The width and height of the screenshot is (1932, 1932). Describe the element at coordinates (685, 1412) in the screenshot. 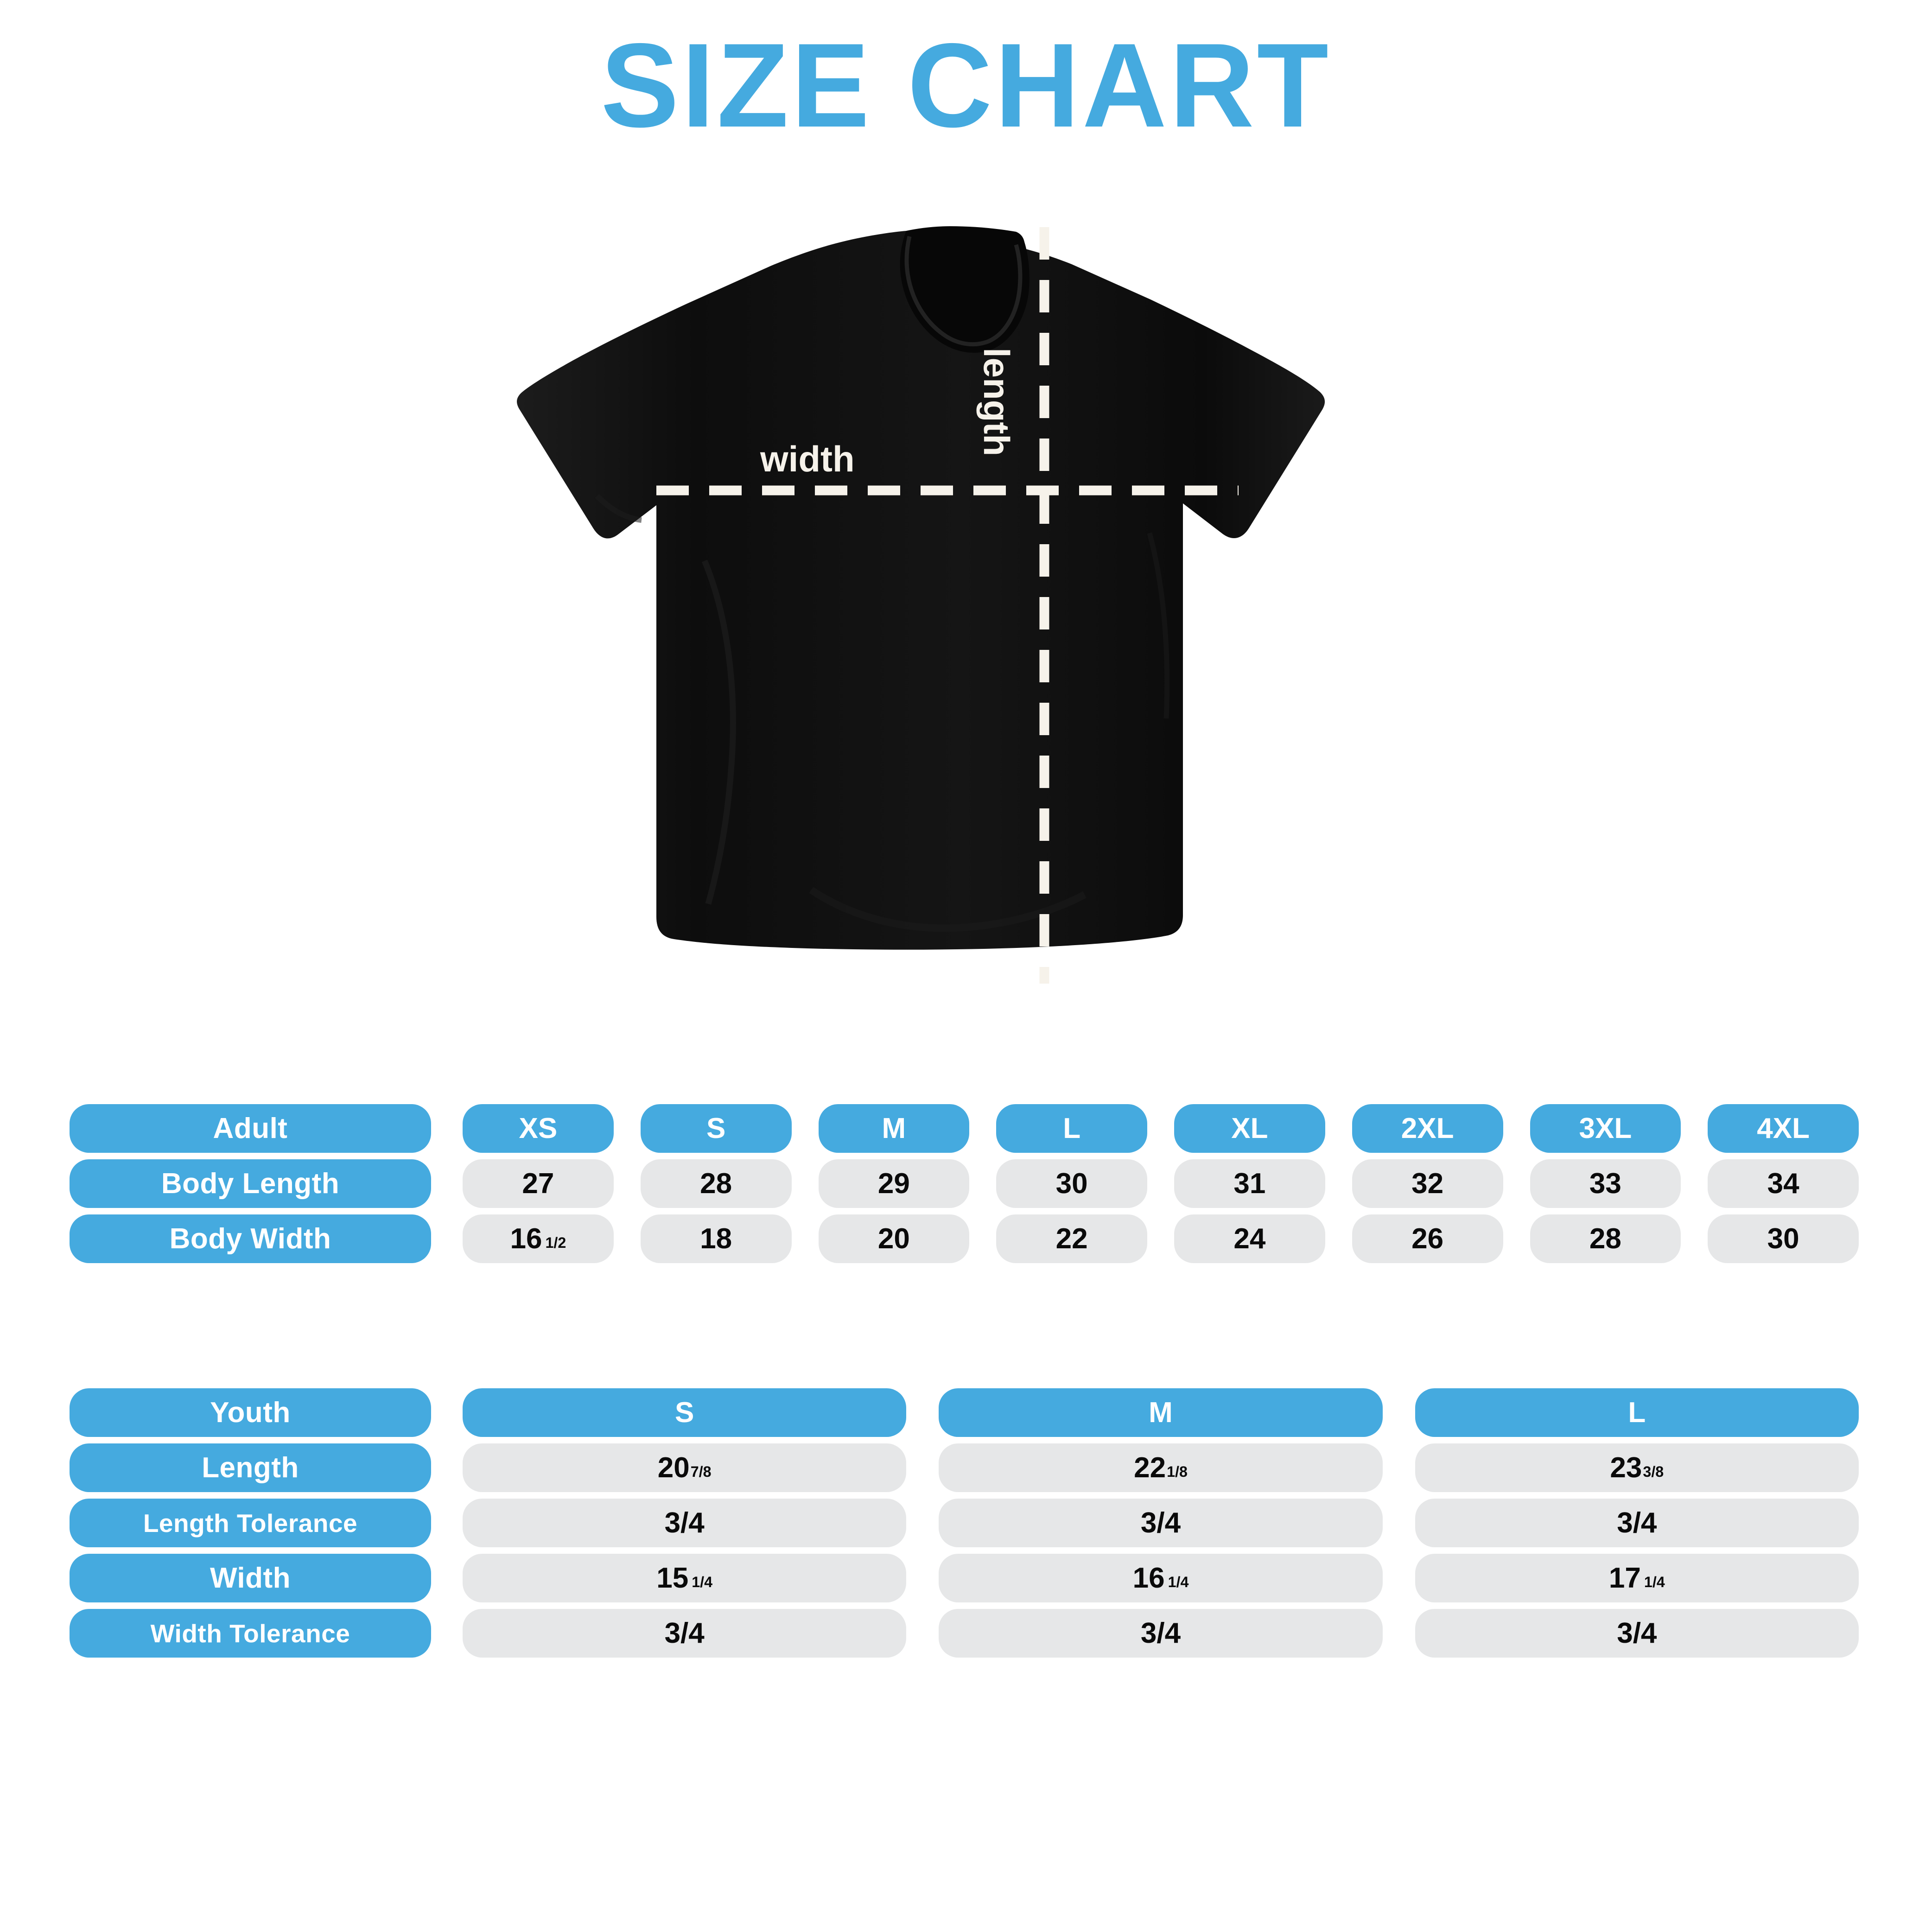

I see `youth-col-s: S` at that location.